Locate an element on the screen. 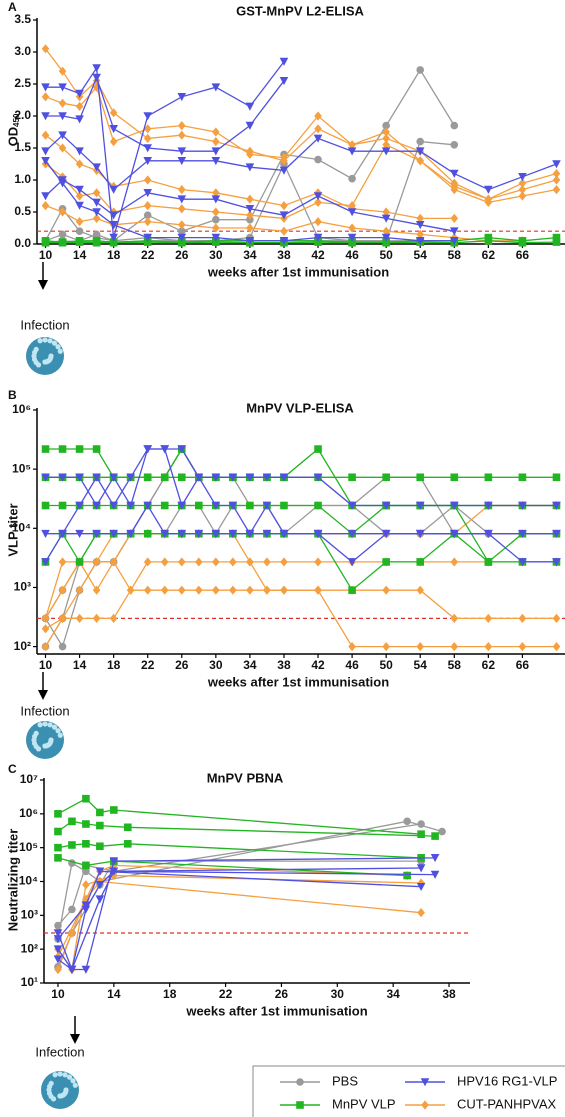 Image resolution: width=565 pixels, height=1117 pixels. y-tick-label: 10⁷ is located at coordinates (29, 779).